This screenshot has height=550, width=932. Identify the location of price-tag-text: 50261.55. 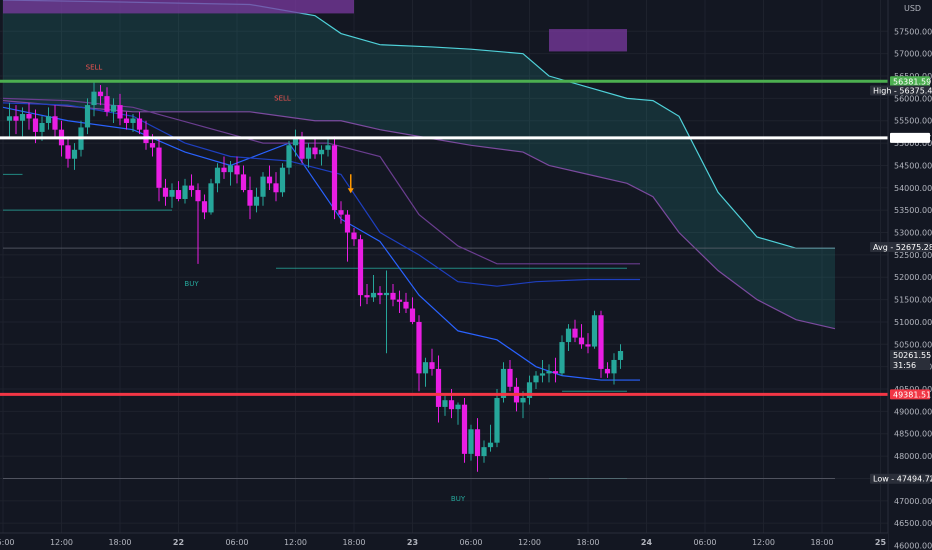
(912, 355).